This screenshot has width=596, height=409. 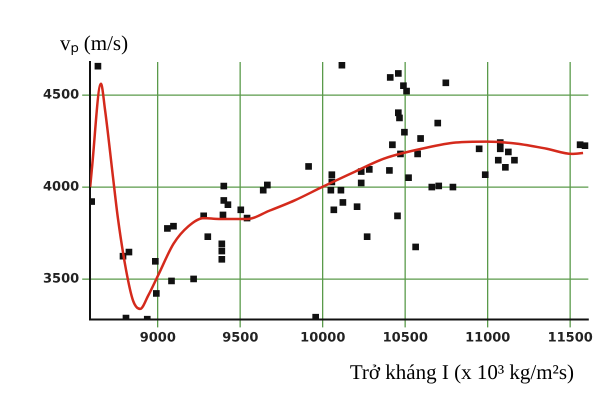 What do you see at coordinates (61, 94) in the screenshot?
I see `y-tick-label: 4500` at bounding box center [61, 94].